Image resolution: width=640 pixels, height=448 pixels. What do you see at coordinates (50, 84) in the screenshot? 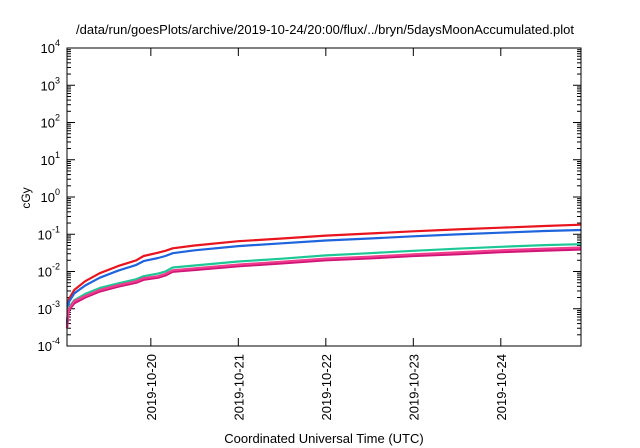
I see `y-tick-label: 10³` at bounding box center [50, 84].